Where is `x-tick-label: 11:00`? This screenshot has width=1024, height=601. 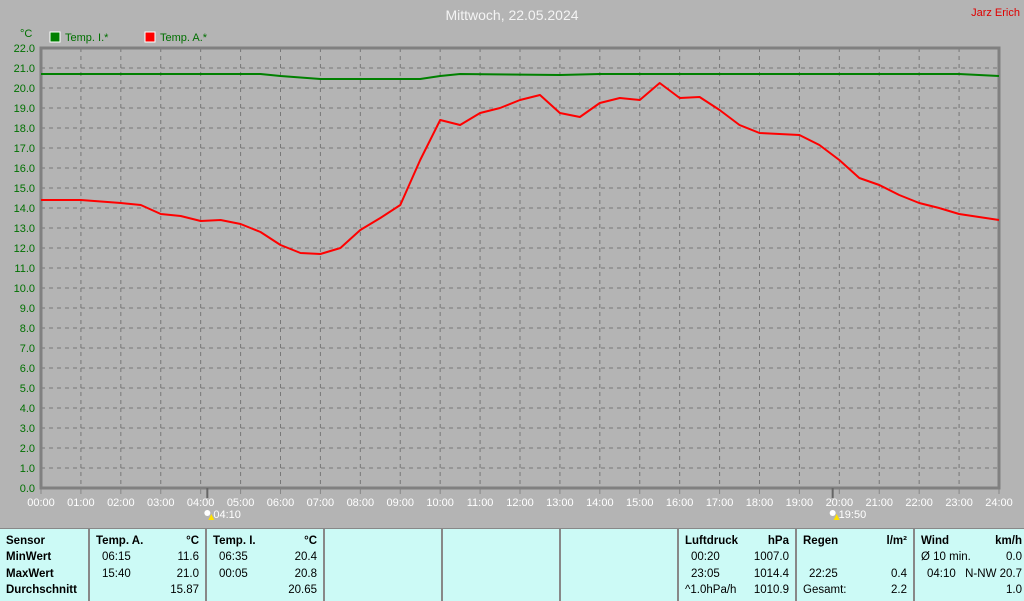
x-tick-label: 11:00 is located at coordinates (480, 503).